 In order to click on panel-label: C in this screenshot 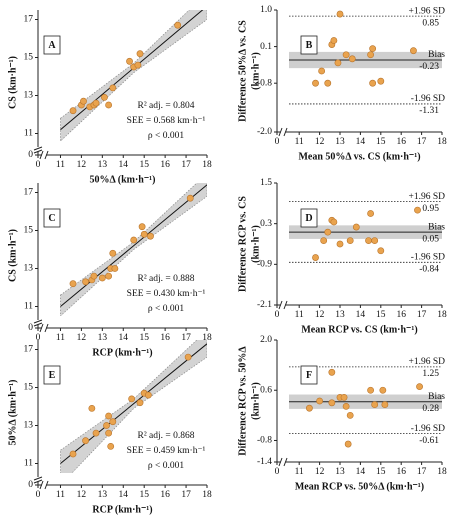, I will do `click(51, 218)`.